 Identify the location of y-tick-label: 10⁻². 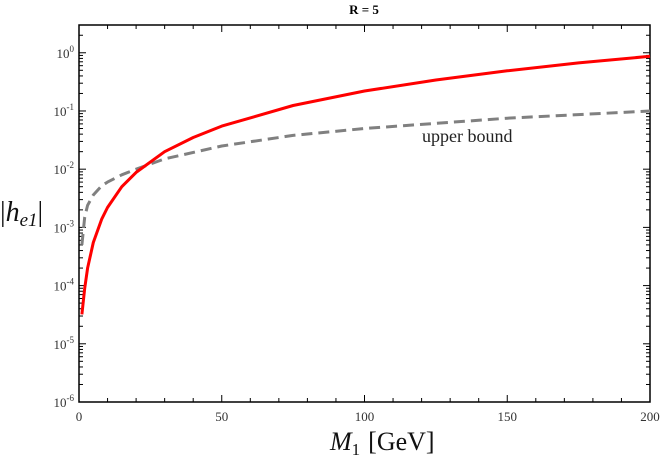
(64, 168).